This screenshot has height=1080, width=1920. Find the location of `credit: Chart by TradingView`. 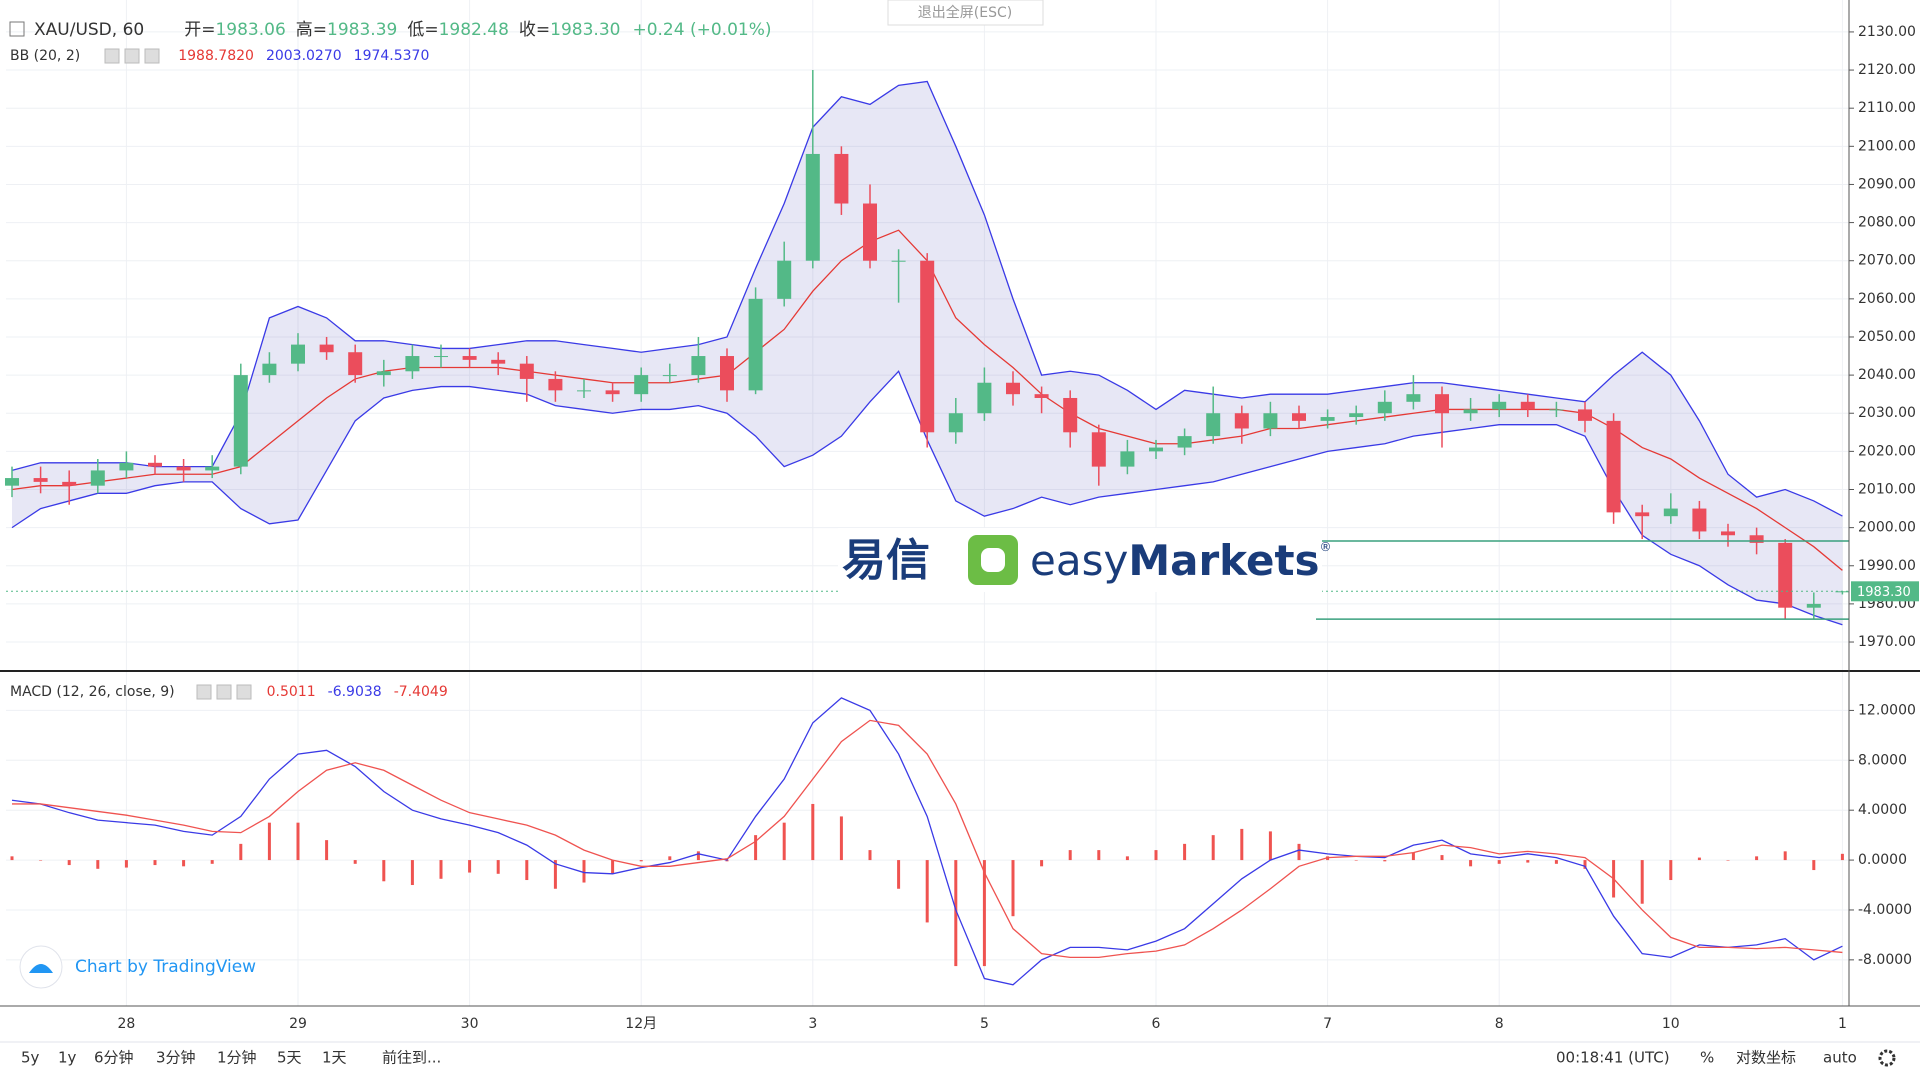

credit: Chart by TradingView is located at coordinates (165, 967).